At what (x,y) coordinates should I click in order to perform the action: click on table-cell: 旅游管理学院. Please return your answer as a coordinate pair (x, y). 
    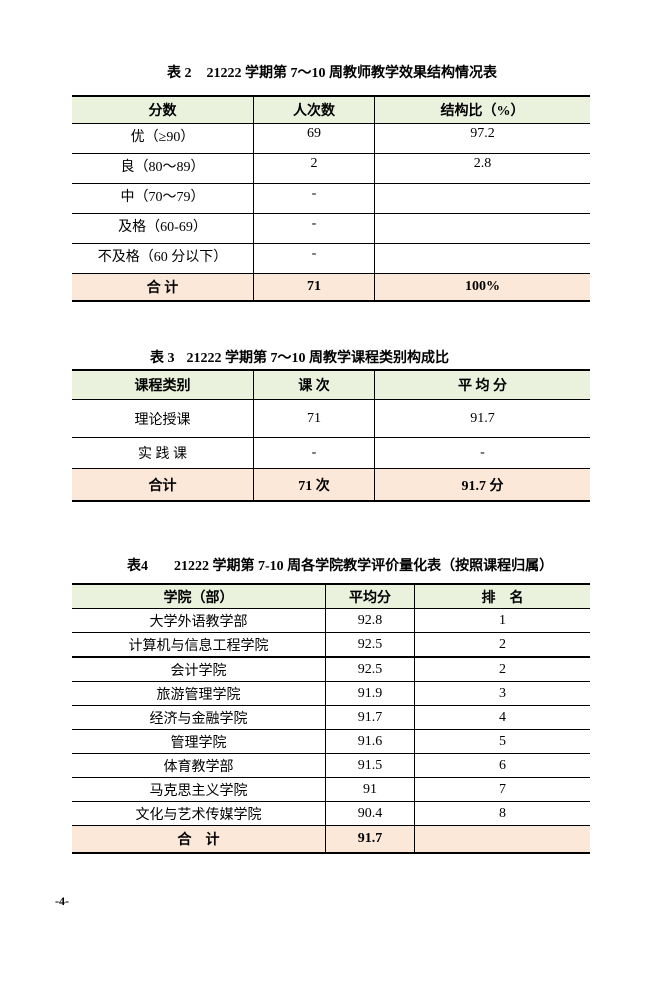
    Looking at the image, I should click on (199, 693).